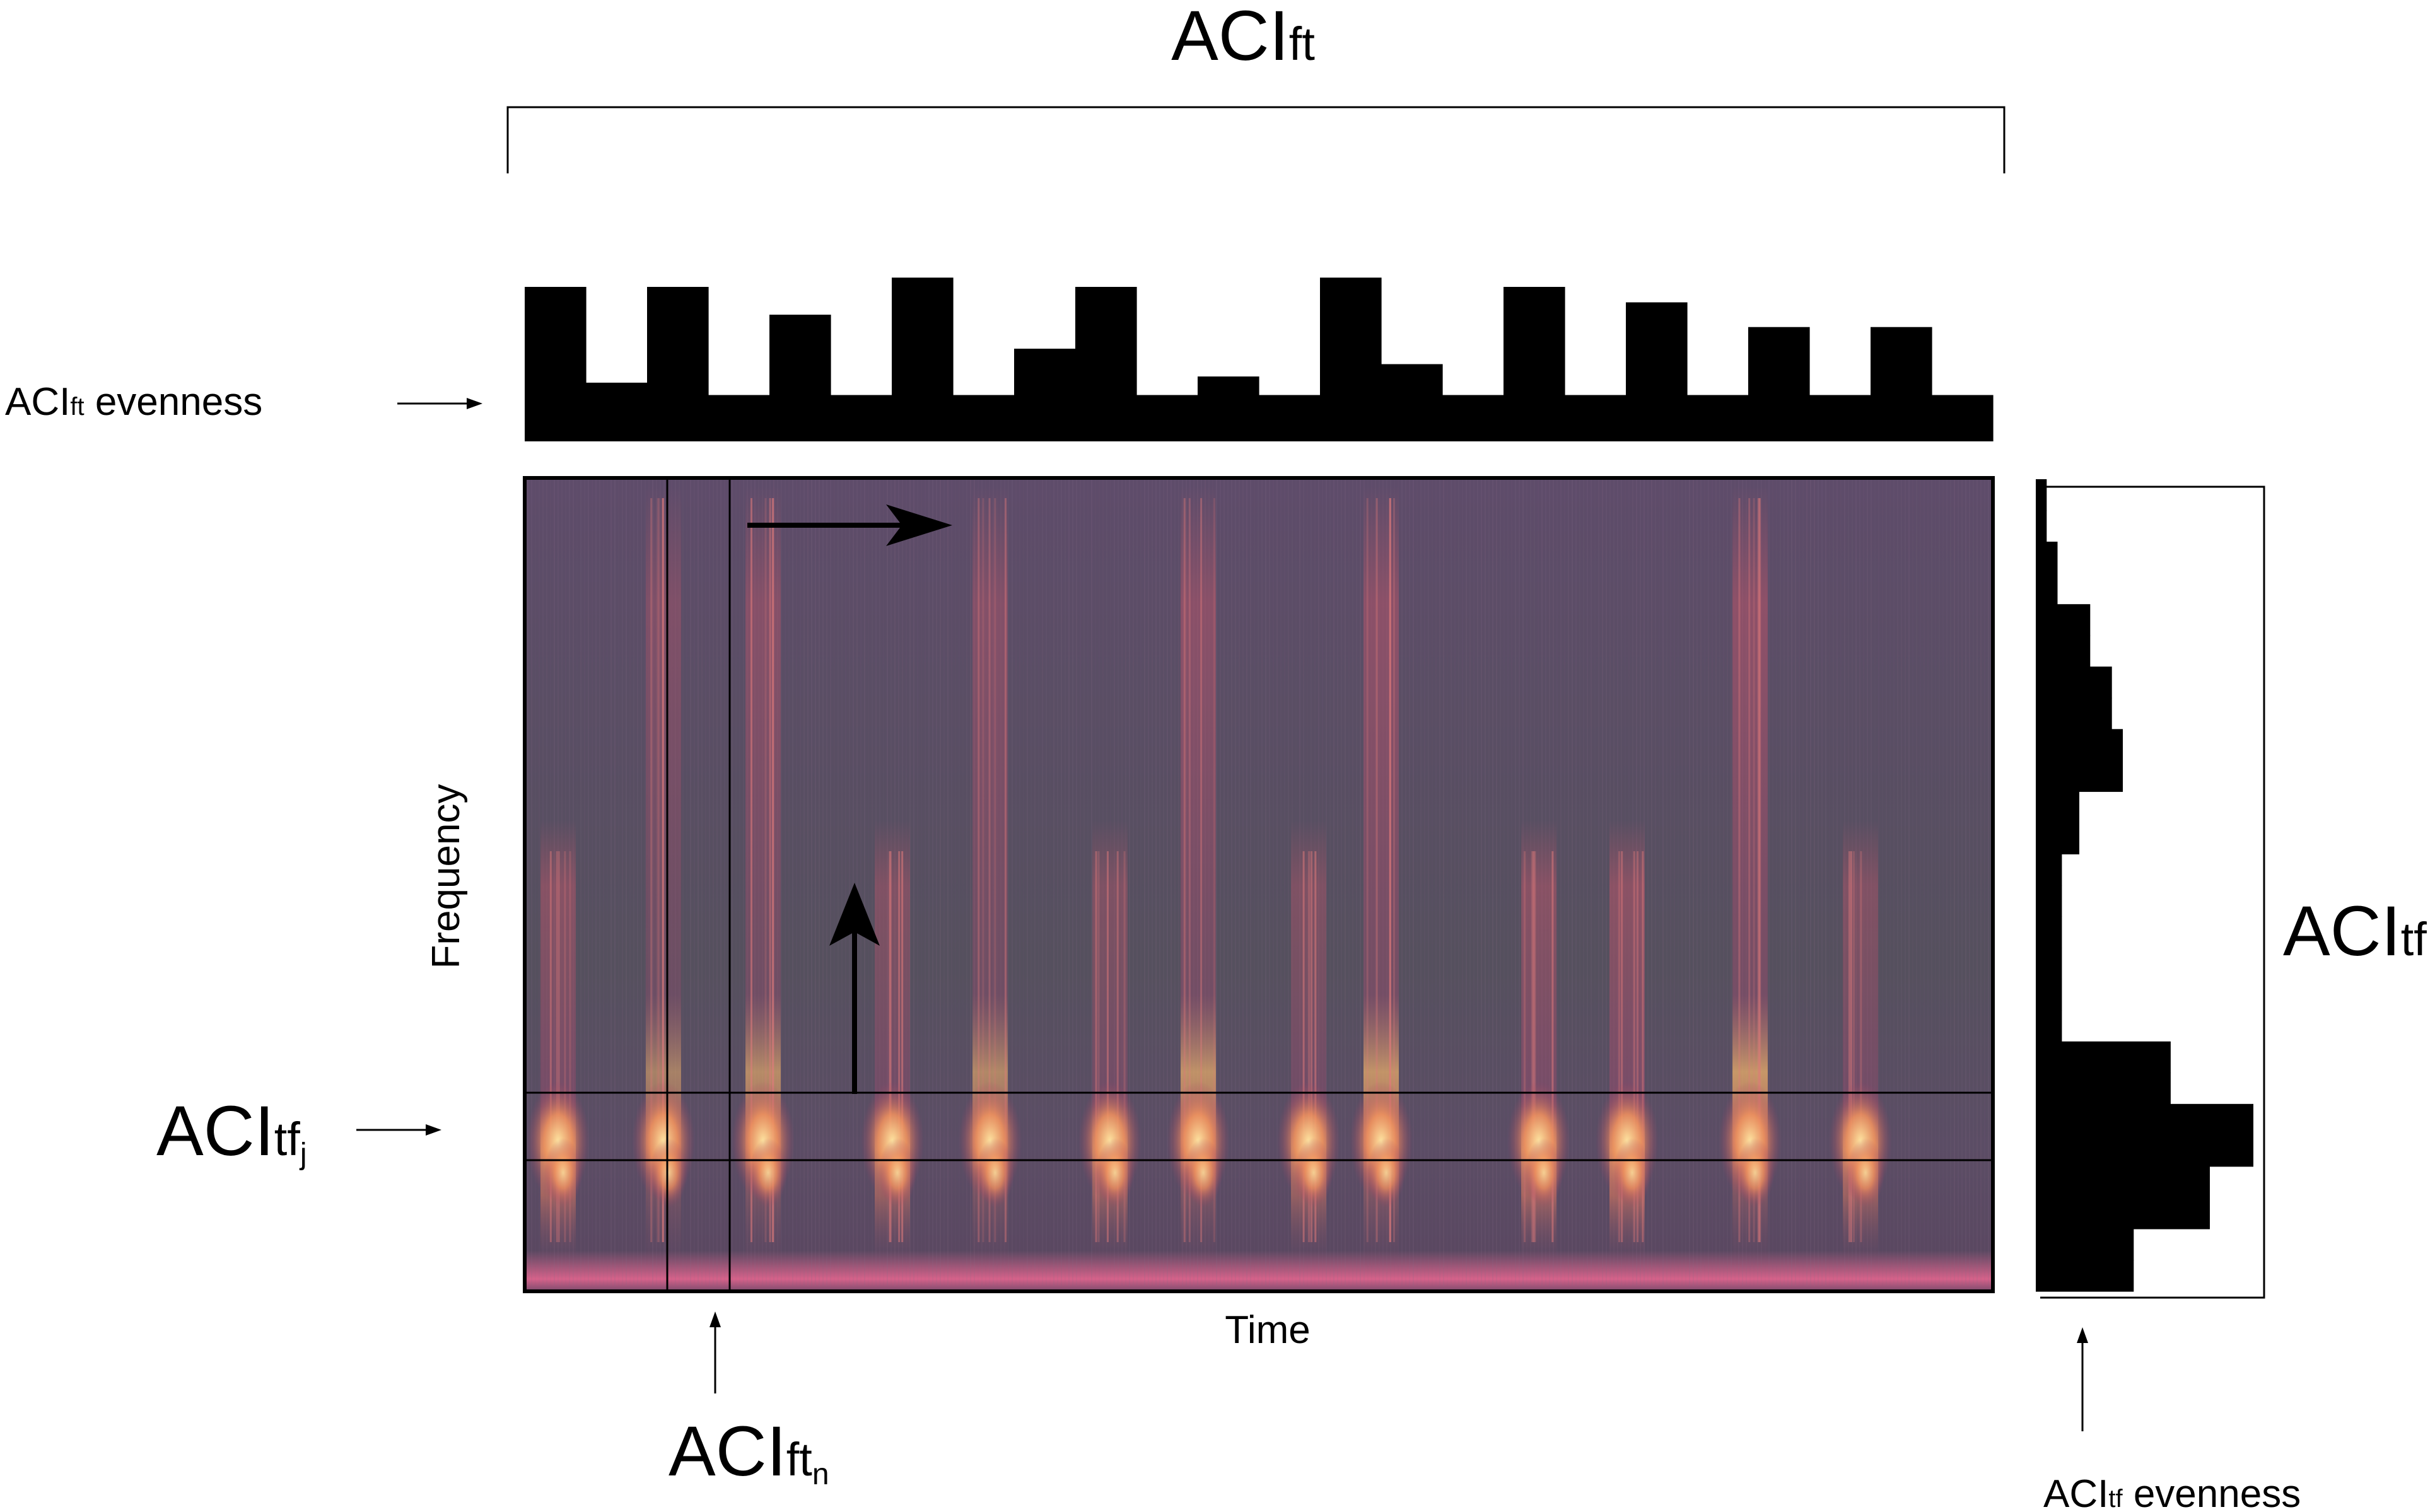  Describe the element at coordinates (698, 885) in the screenshot. I see `time-step-lines` at that location.